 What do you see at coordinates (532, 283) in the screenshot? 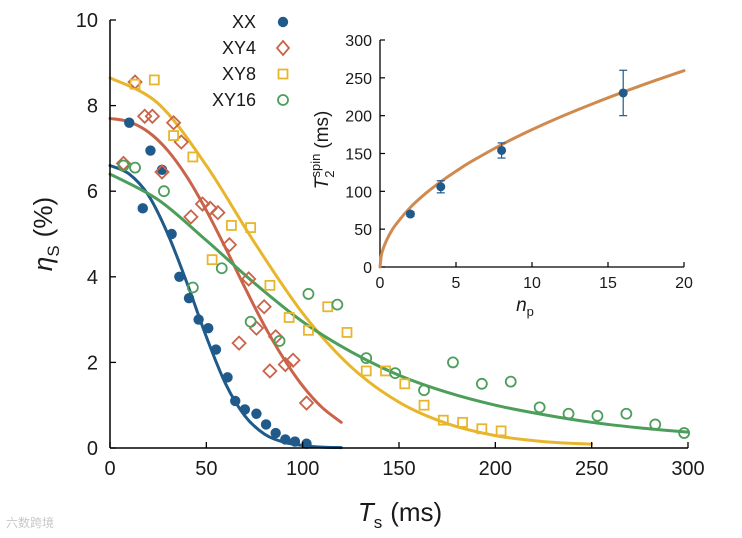
I see `inset-x-tick-label: 10` at bounding box center [532, 283].